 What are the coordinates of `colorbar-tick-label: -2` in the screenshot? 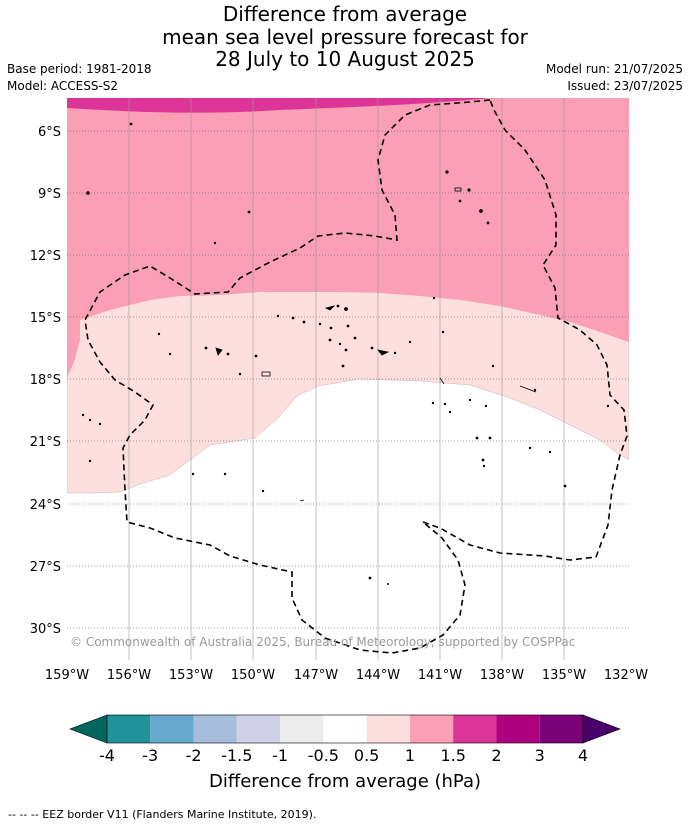 It's located at (194, 755).